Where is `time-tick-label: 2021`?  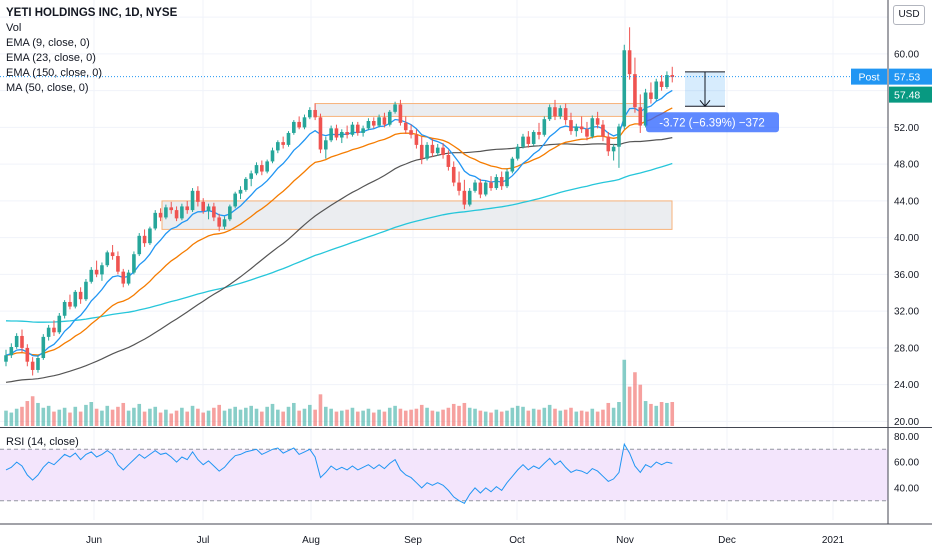
time-tick-label: 2021 is located at coordinates (833, 540).